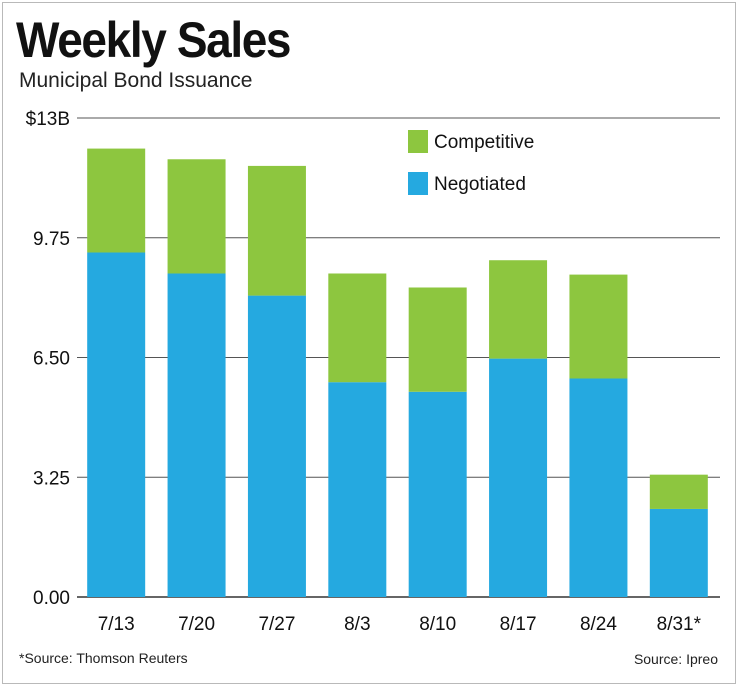  What do you see at coordinates (675, 659) in the screenshot?
I see `source-note-right: Source: Ipreo` at bounding box center [675, 659].